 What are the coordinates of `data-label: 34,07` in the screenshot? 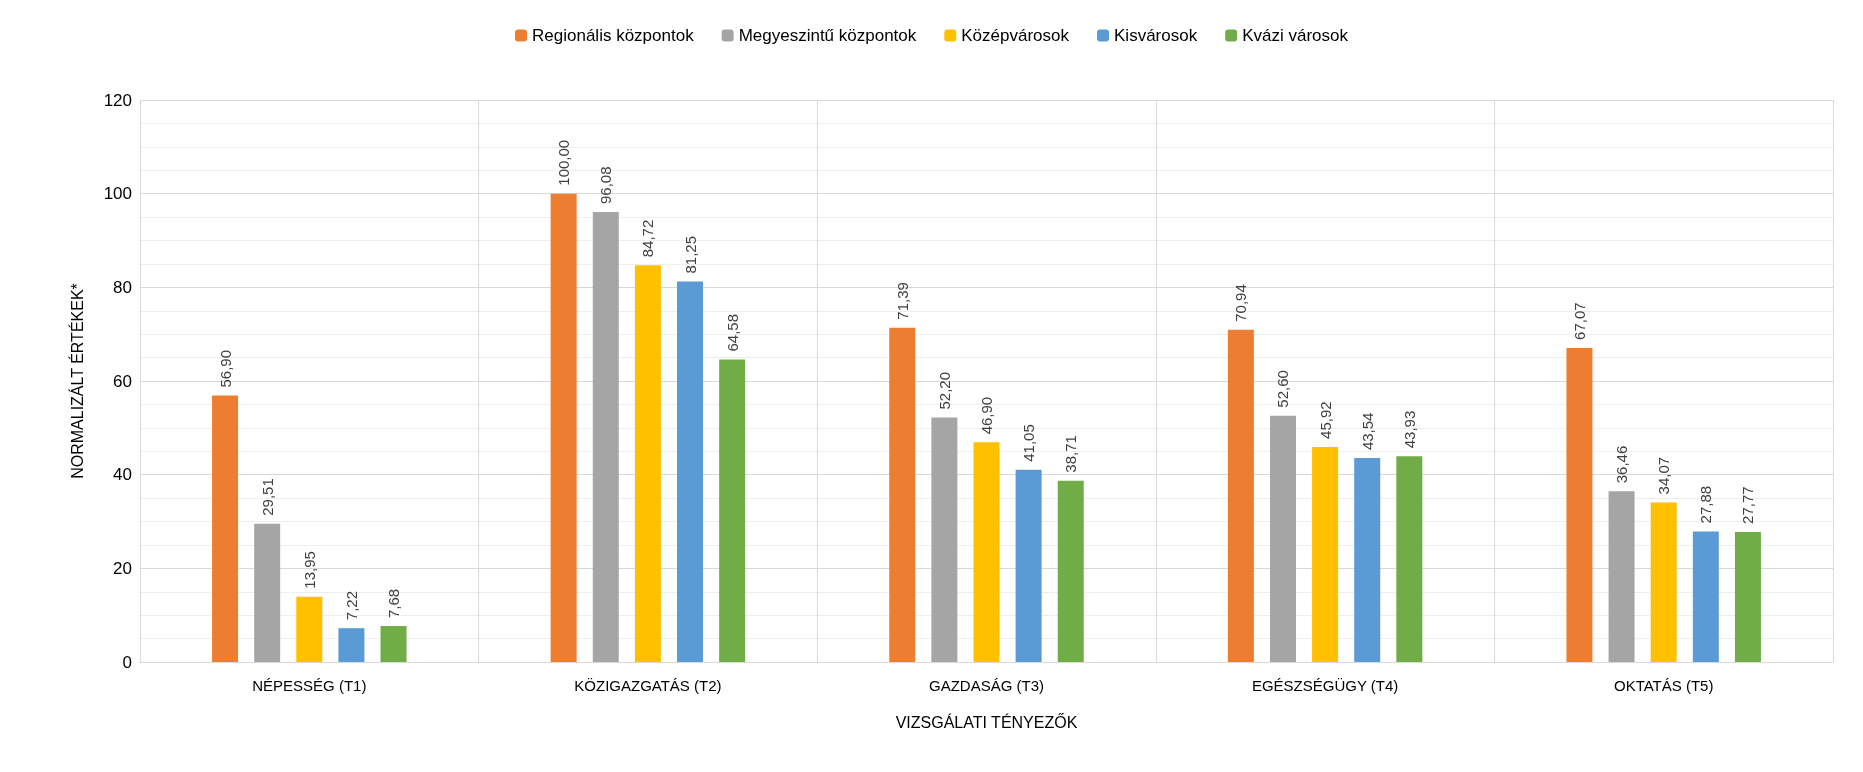 It's located at (1664, 475).